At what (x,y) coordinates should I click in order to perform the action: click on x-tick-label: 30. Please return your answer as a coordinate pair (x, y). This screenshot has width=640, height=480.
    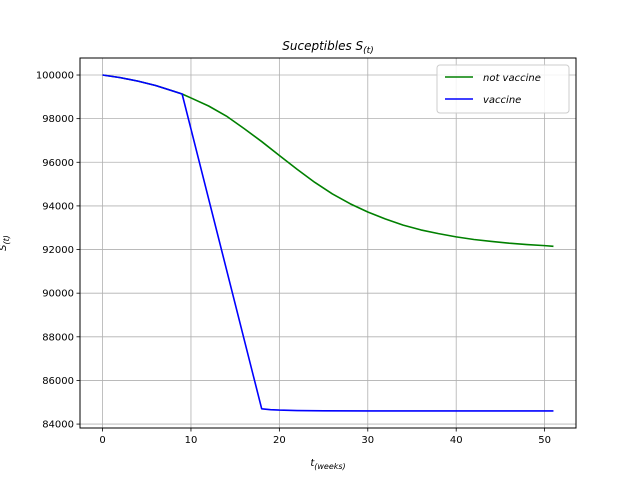
    Looking at the image, I should click on (367, 440).